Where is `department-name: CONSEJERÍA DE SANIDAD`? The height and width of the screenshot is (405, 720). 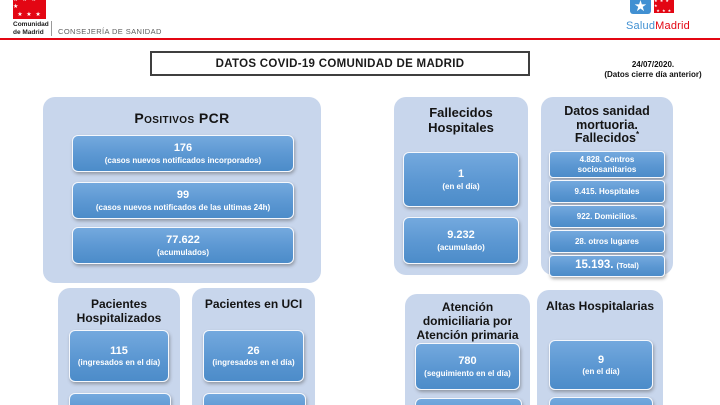
department-name: CONSEJERÍA DE SANIDAD is located at coordinates (110, 31).